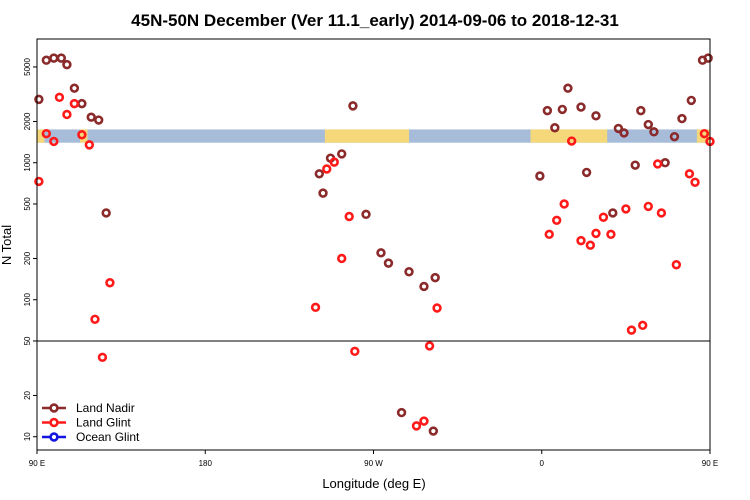 Image resolution: width=750 pixels, height=500 pixels. What do you see at coordinates (108, 437) in the screenshot?
I see `legend-ocean-glint-label: Ocean Glint` at bounding box center [108, 437].